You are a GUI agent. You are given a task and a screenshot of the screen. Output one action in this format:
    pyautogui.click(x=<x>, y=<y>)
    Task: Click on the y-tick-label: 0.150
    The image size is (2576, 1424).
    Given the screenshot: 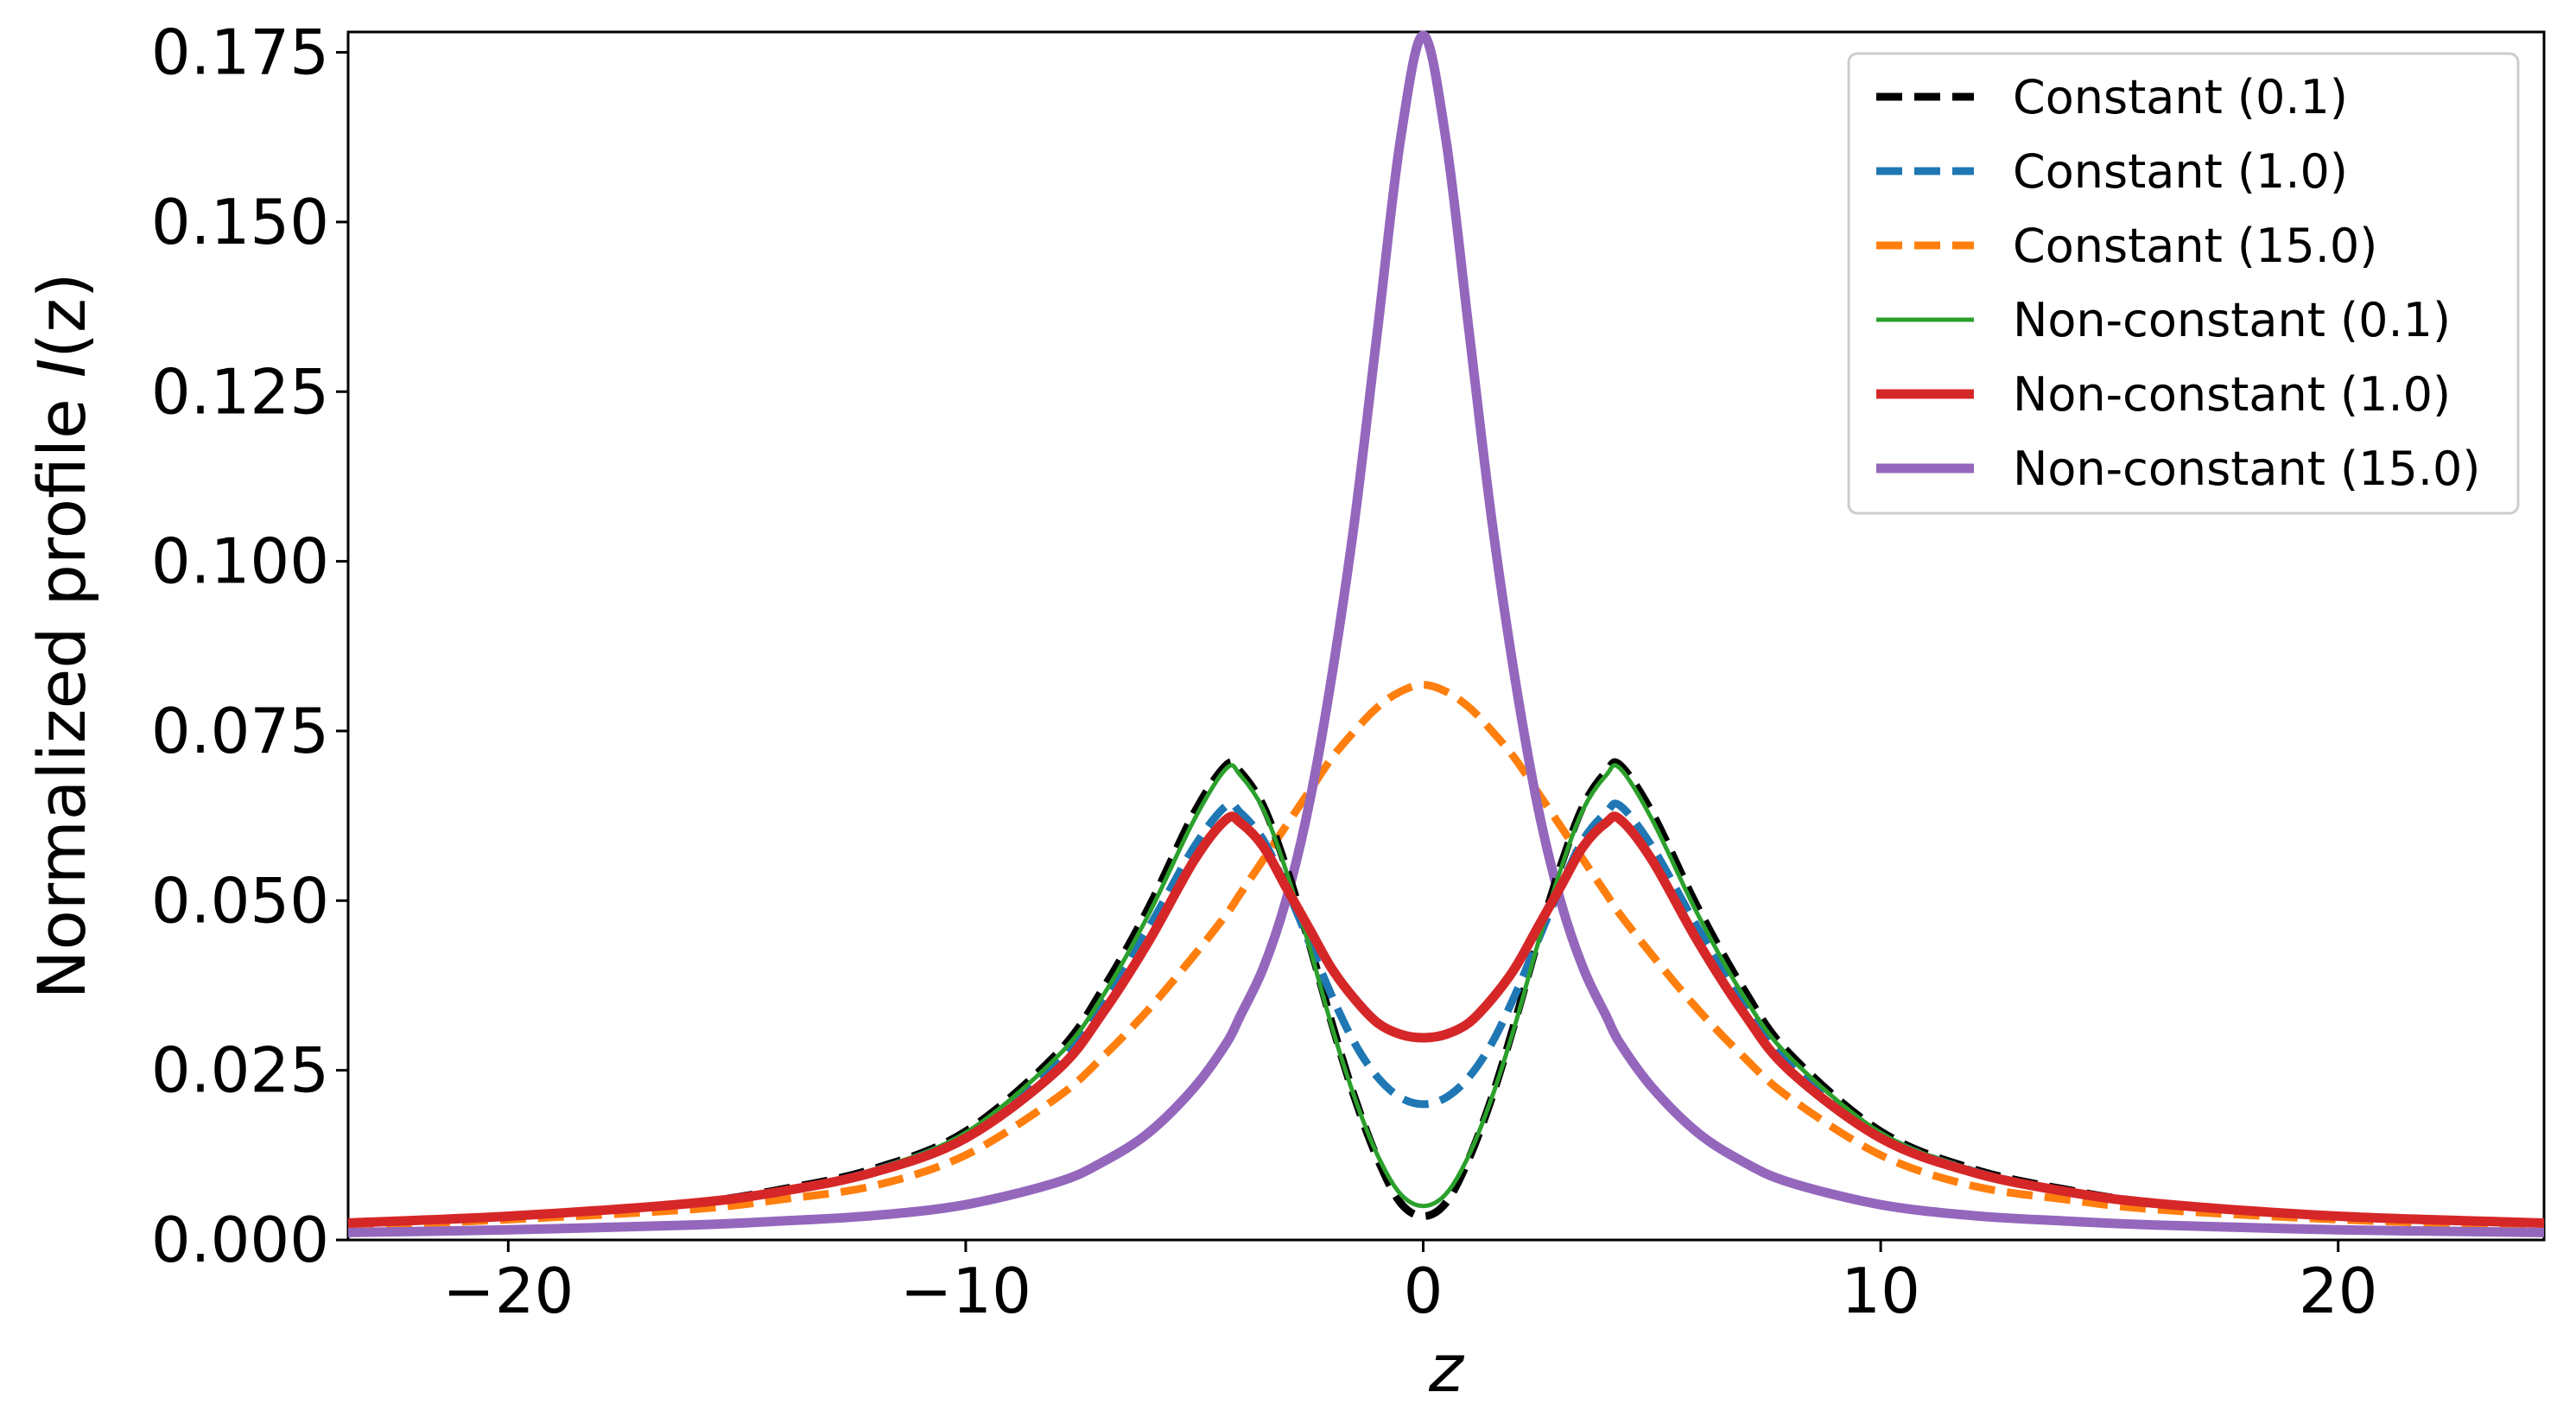 What is the action you would take?
    pyautogui.click(x=240, y=222)
    